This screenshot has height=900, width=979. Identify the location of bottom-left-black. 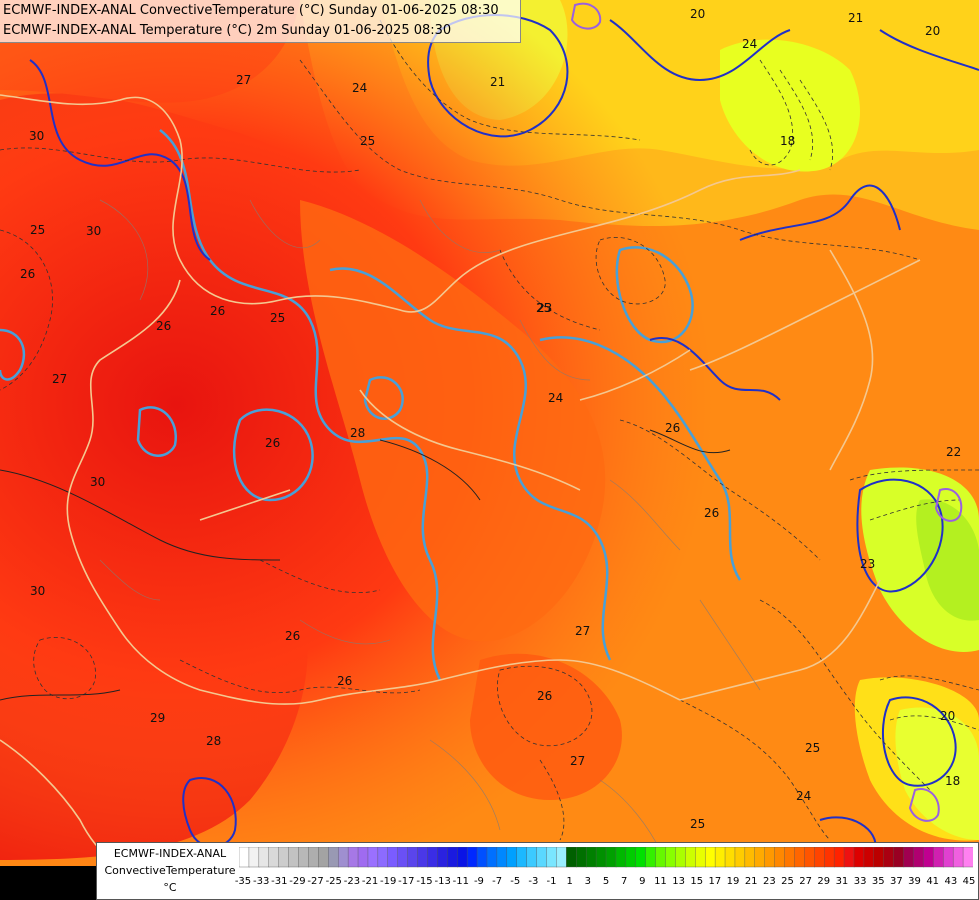
(48, 883).